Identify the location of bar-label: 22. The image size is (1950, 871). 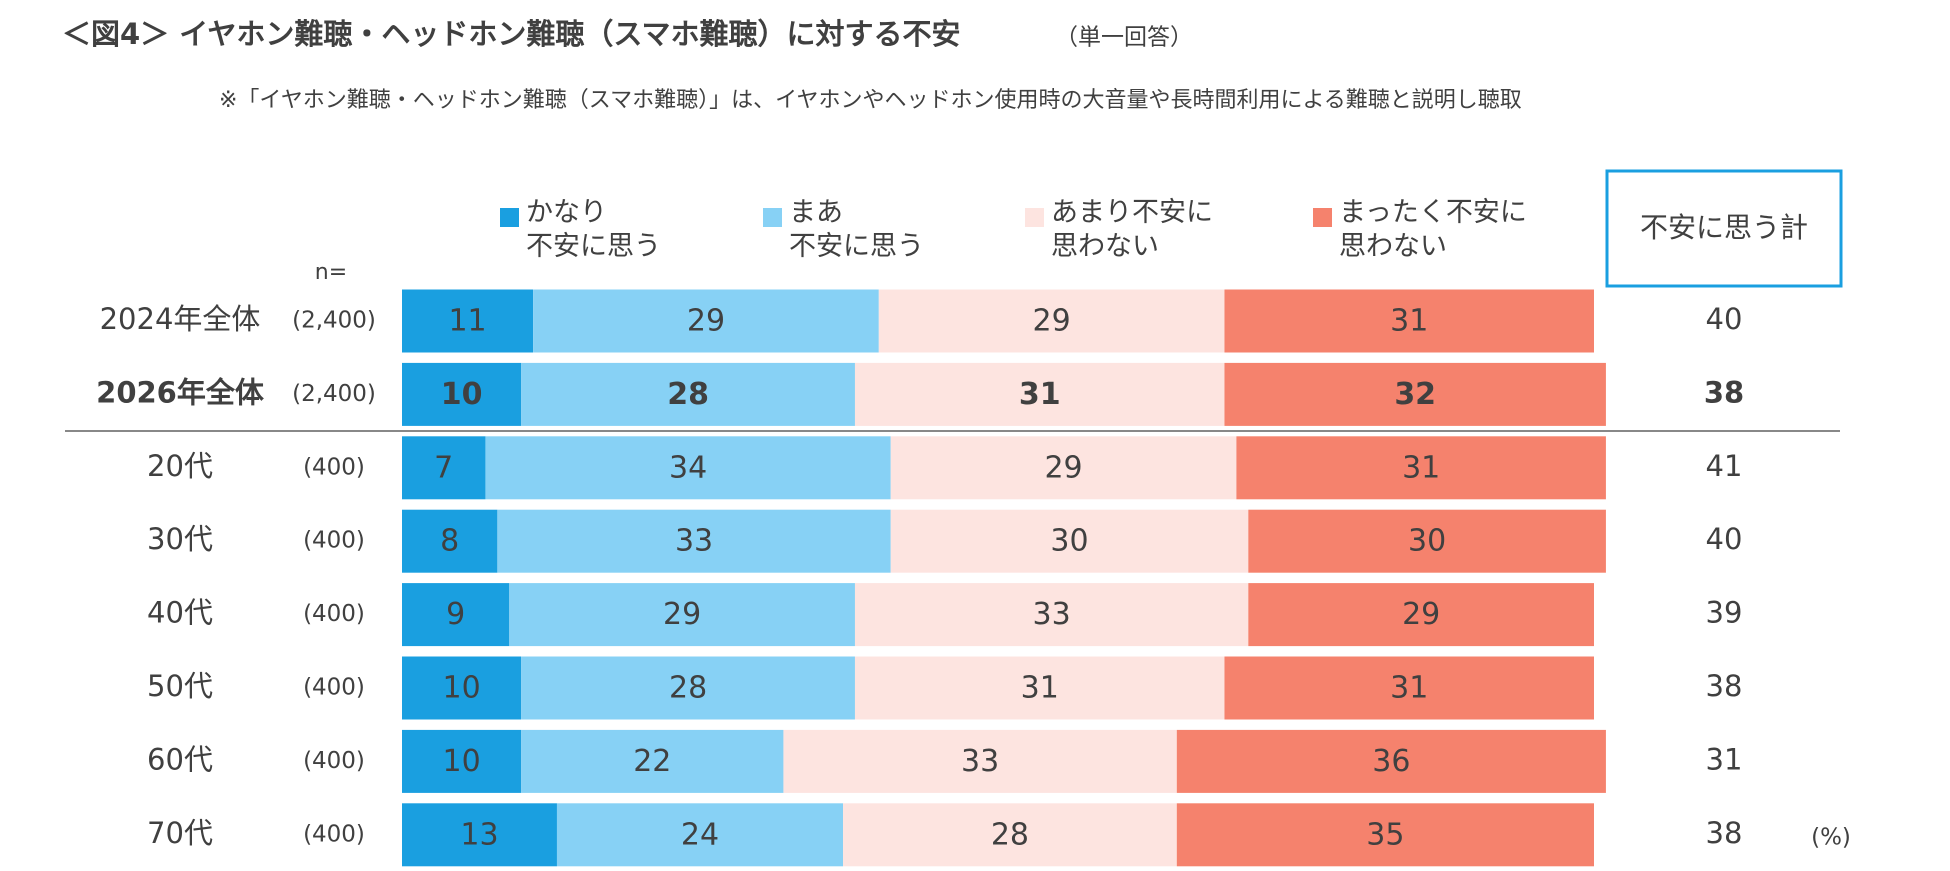
(652, 761).